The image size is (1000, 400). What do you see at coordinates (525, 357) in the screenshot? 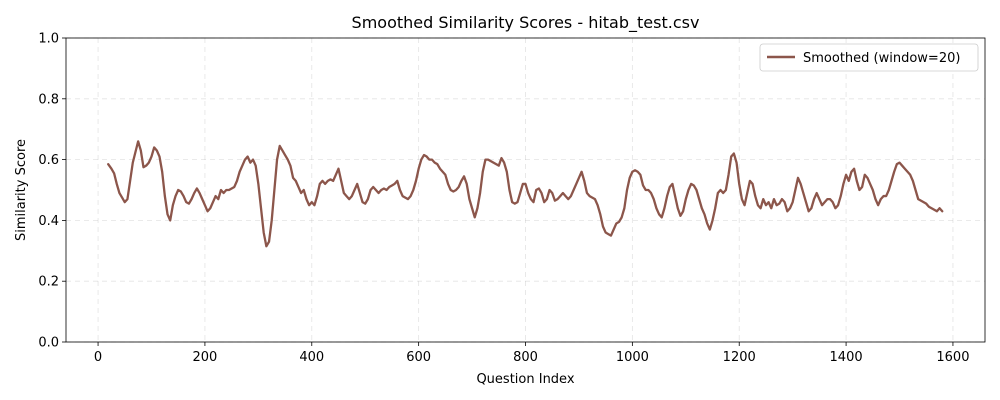
I see `x-tick-label: 800` at bounding box center [525, 357].